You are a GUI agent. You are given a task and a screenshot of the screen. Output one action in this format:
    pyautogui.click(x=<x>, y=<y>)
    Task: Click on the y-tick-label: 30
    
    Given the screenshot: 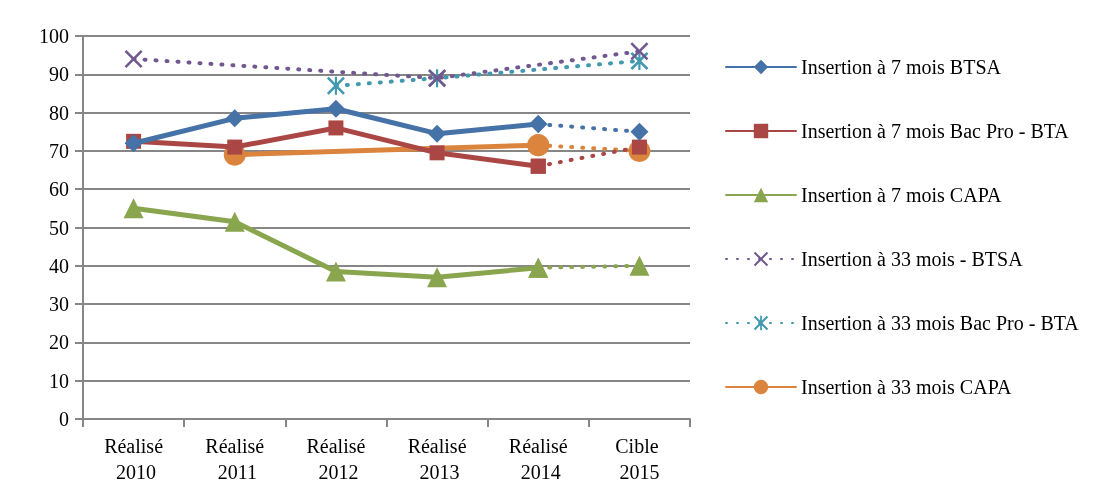 What is the action you would take?
    pyautogui.click(x=59, y=304)
    